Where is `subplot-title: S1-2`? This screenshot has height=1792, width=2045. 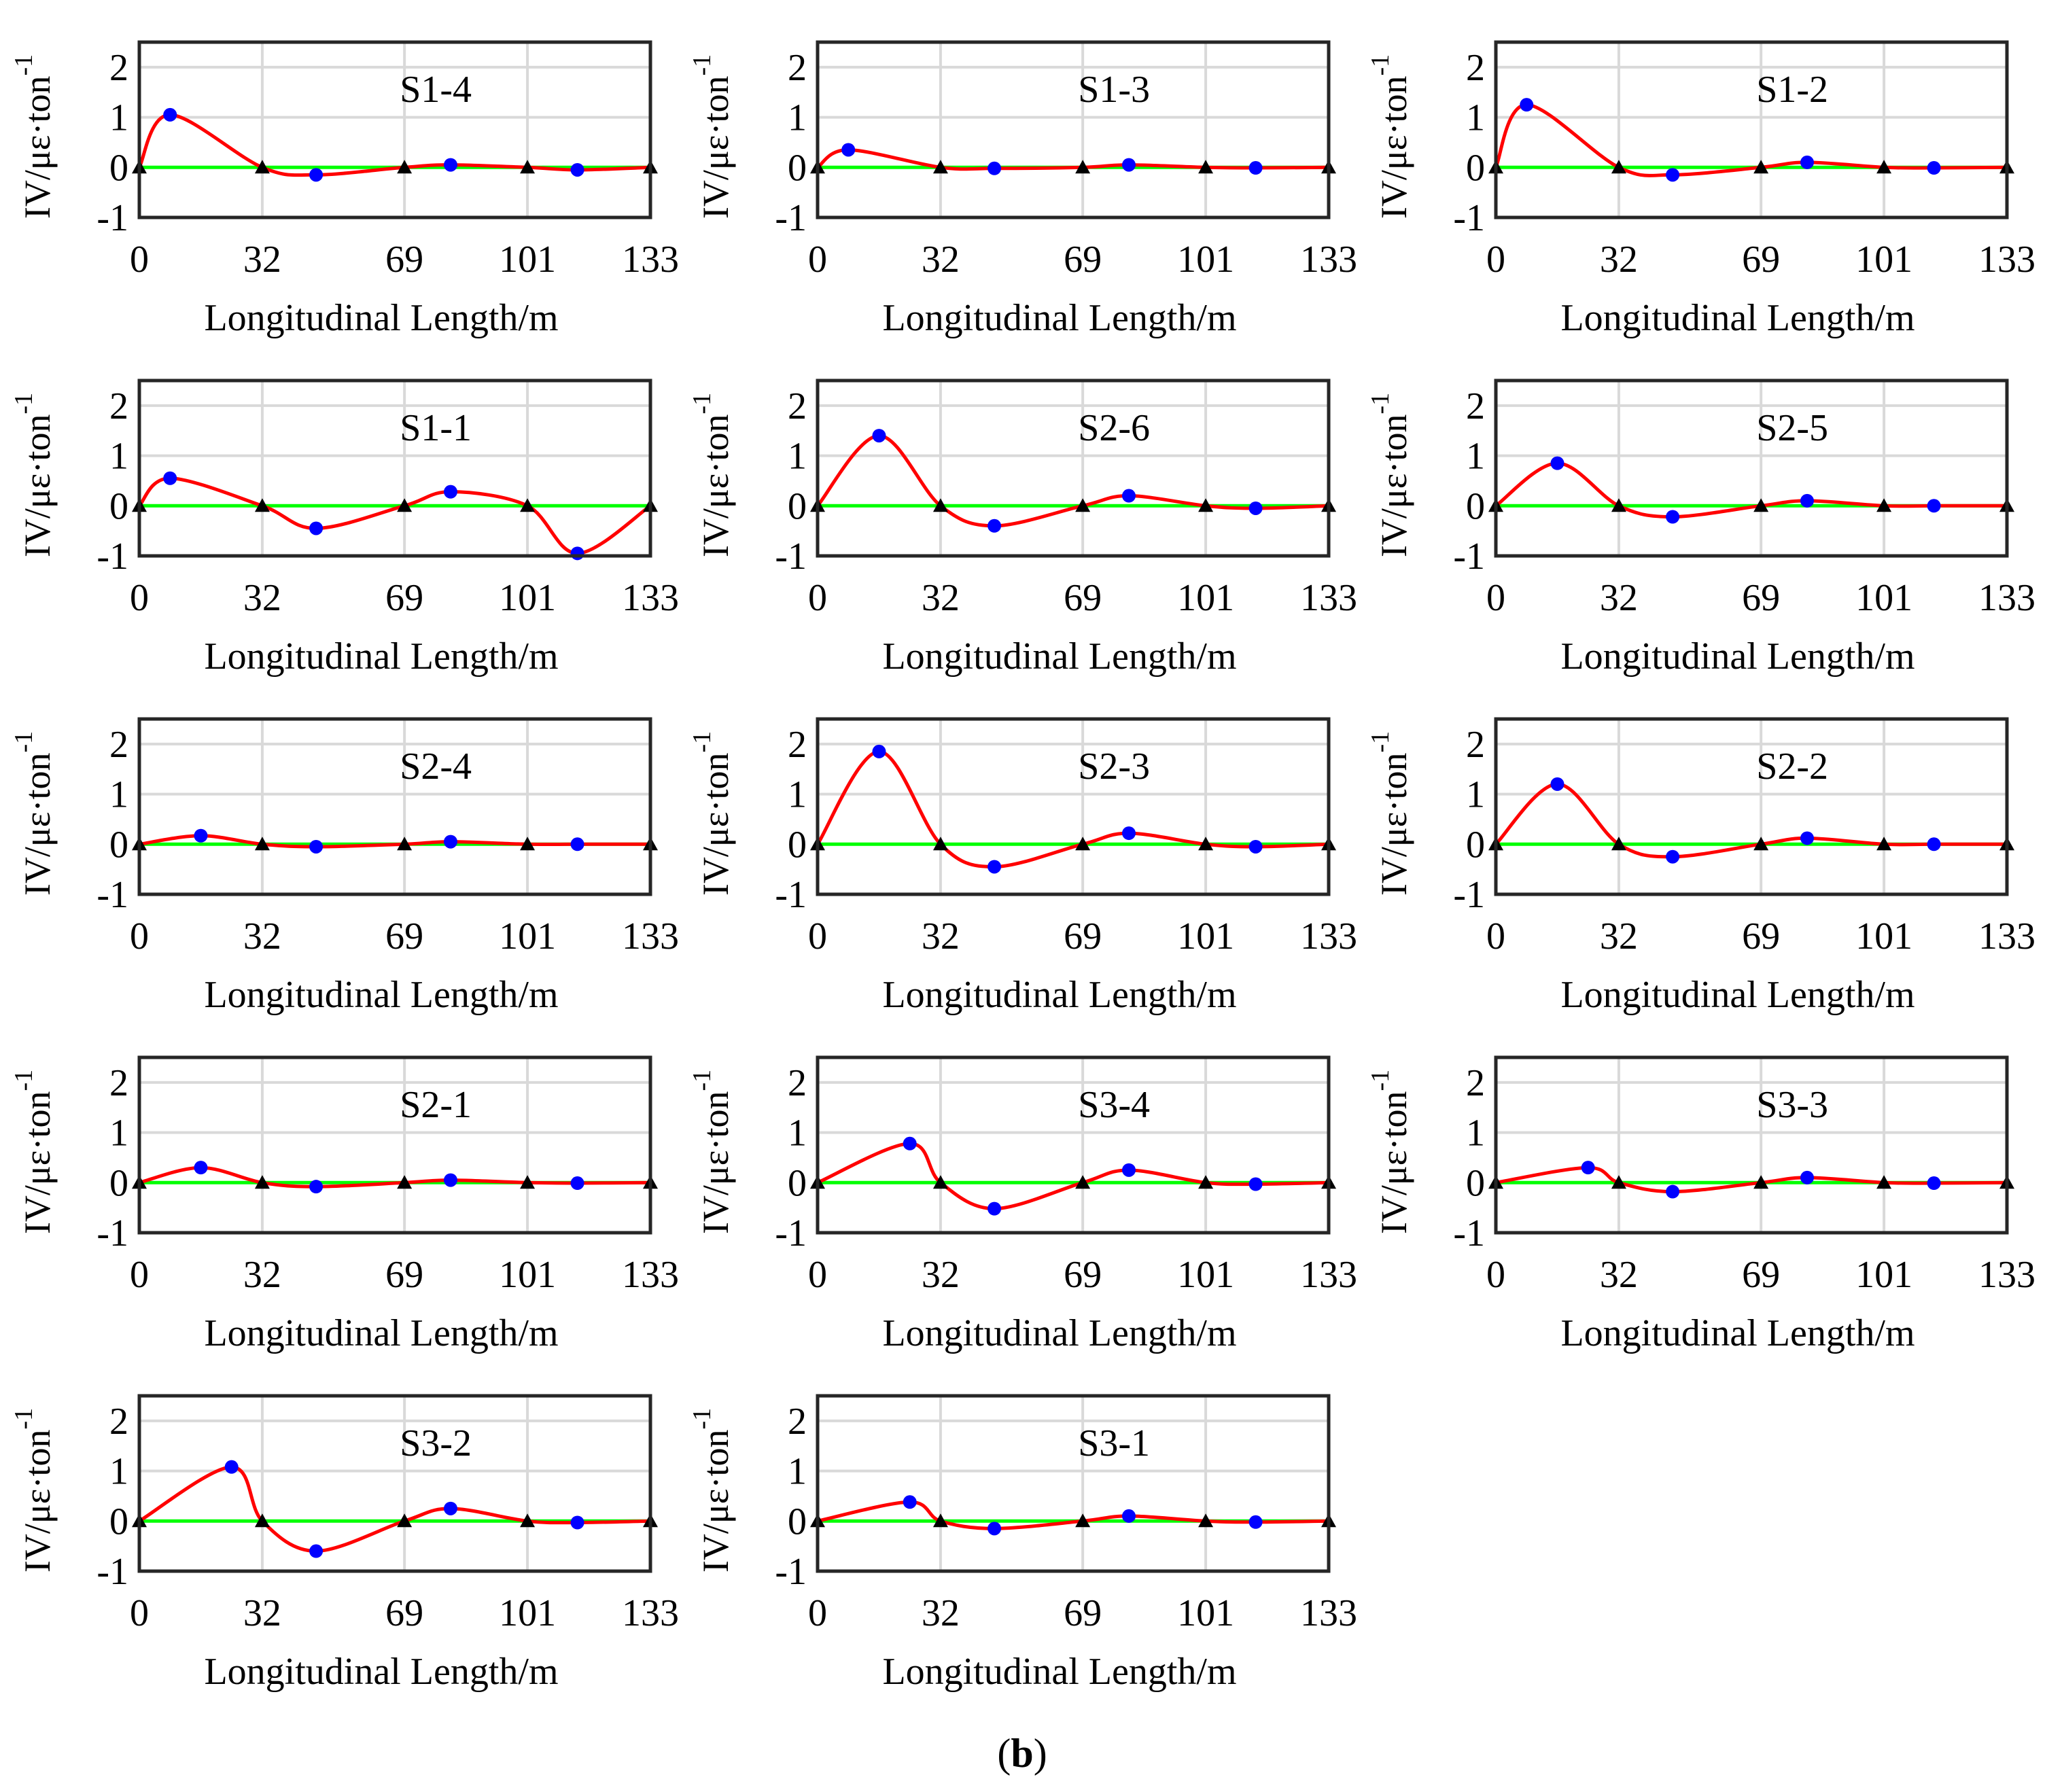
subplot-title: S1-2 is located at coordinates (1792, 90).